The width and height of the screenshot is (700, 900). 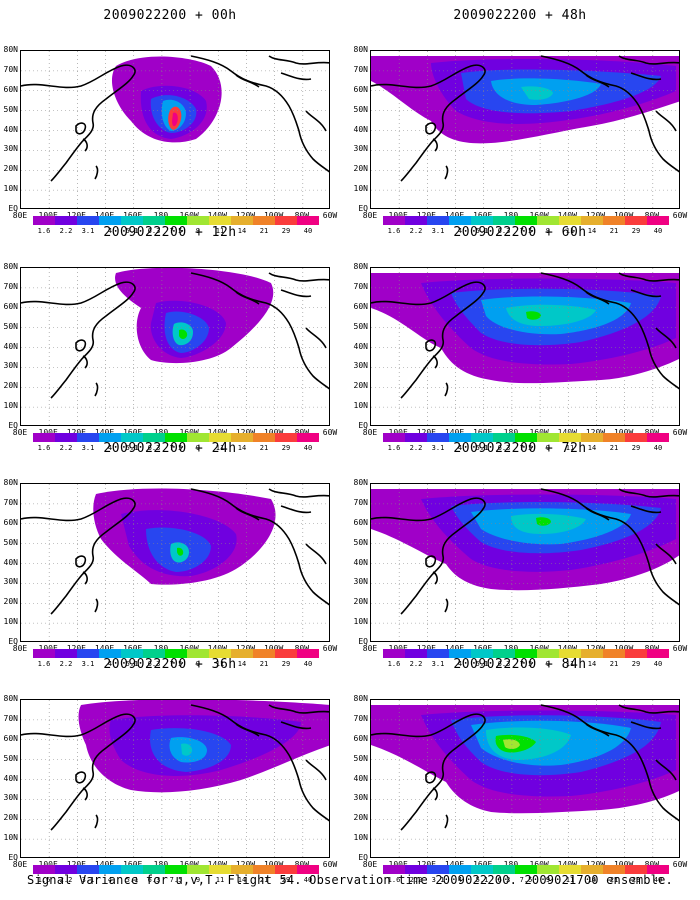 I want to click on longitude-label: 180, so click(x=511, y=648).